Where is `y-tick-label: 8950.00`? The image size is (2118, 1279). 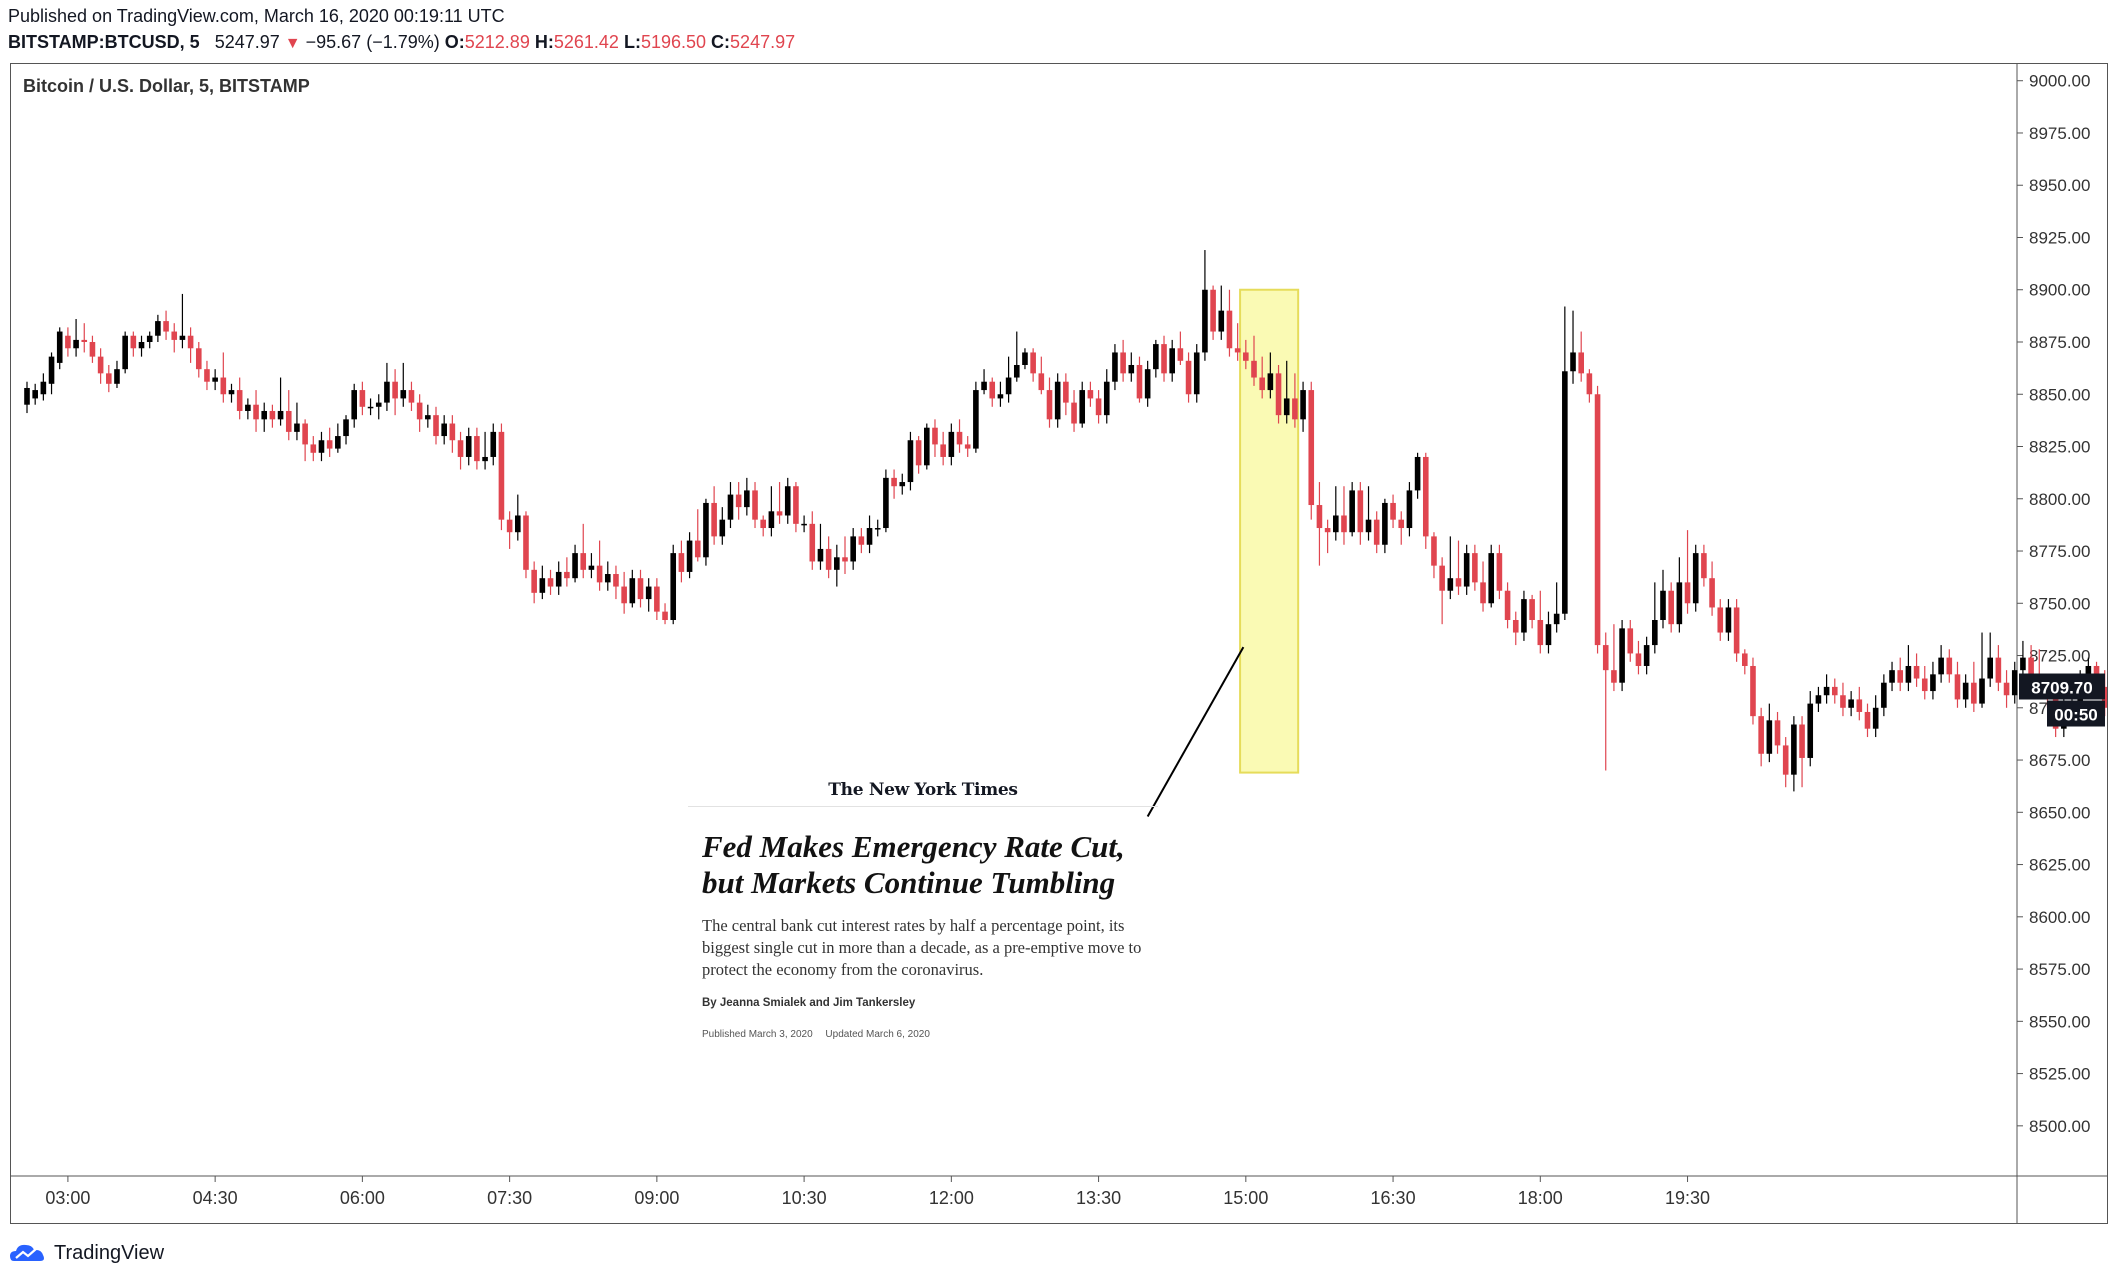
y-tick-label: 8950.00 is located at coordinates (2059, 185).